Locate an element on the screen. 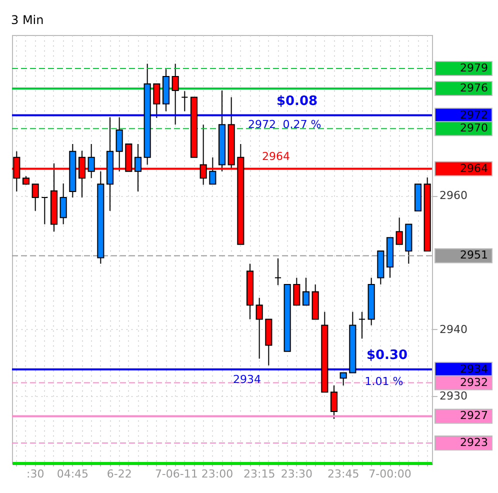 This screenshot has width=498, height=493. y-tick-label: 2940 is located at coordinates (454, 329).